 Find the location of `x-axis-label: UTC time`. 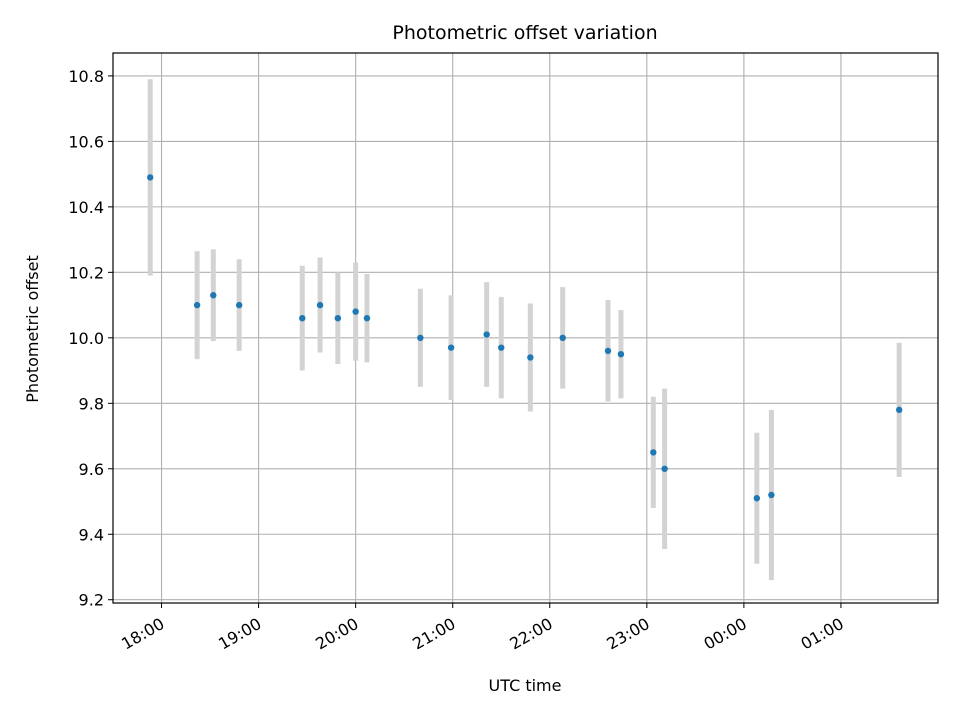

x-axis-label: UTC time is located at coordinates (525, 685).